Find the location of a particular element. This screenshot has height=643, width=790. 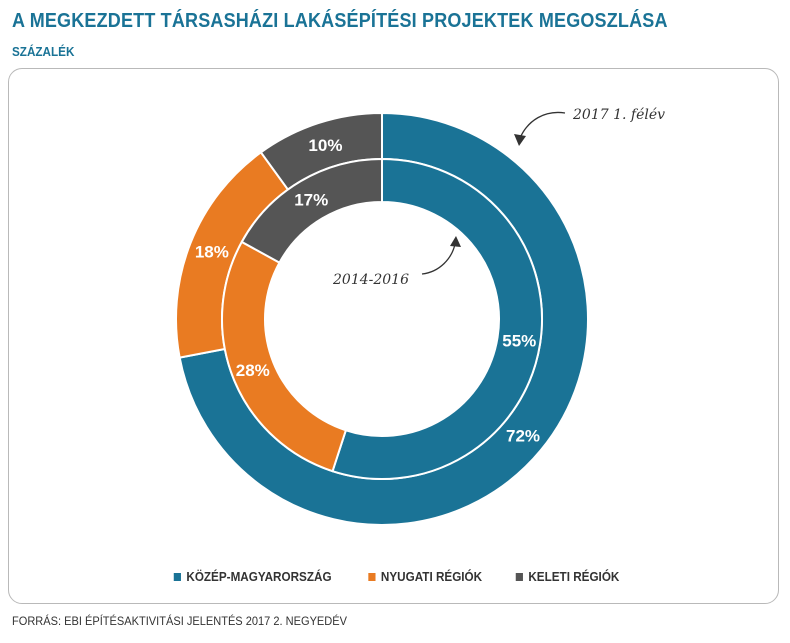

inner-slice-keleti is located at coordinates (311, 210).